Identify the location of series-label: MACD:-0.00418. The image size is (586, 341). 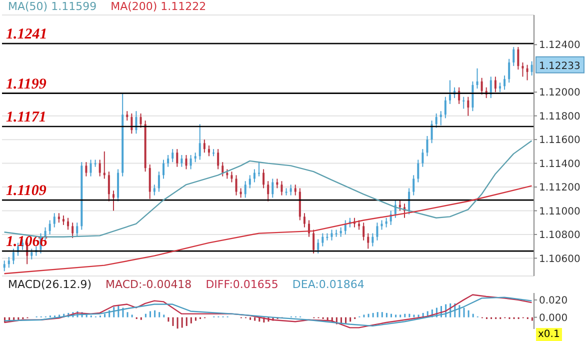
(149, 284).